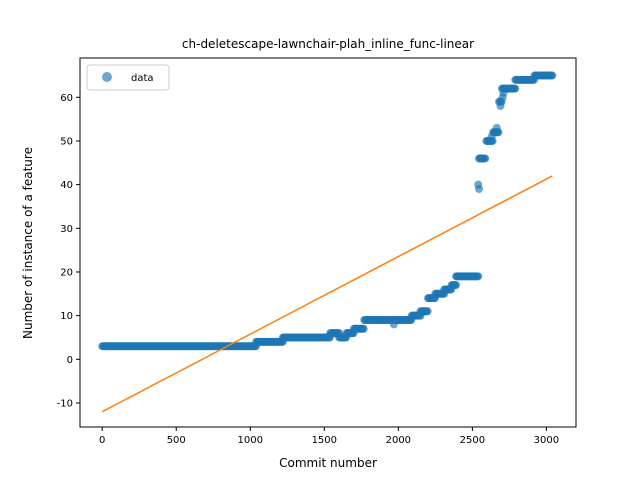 The image size is (640, 480). I want to click on y-tick-label: 60, so click(66, 98).